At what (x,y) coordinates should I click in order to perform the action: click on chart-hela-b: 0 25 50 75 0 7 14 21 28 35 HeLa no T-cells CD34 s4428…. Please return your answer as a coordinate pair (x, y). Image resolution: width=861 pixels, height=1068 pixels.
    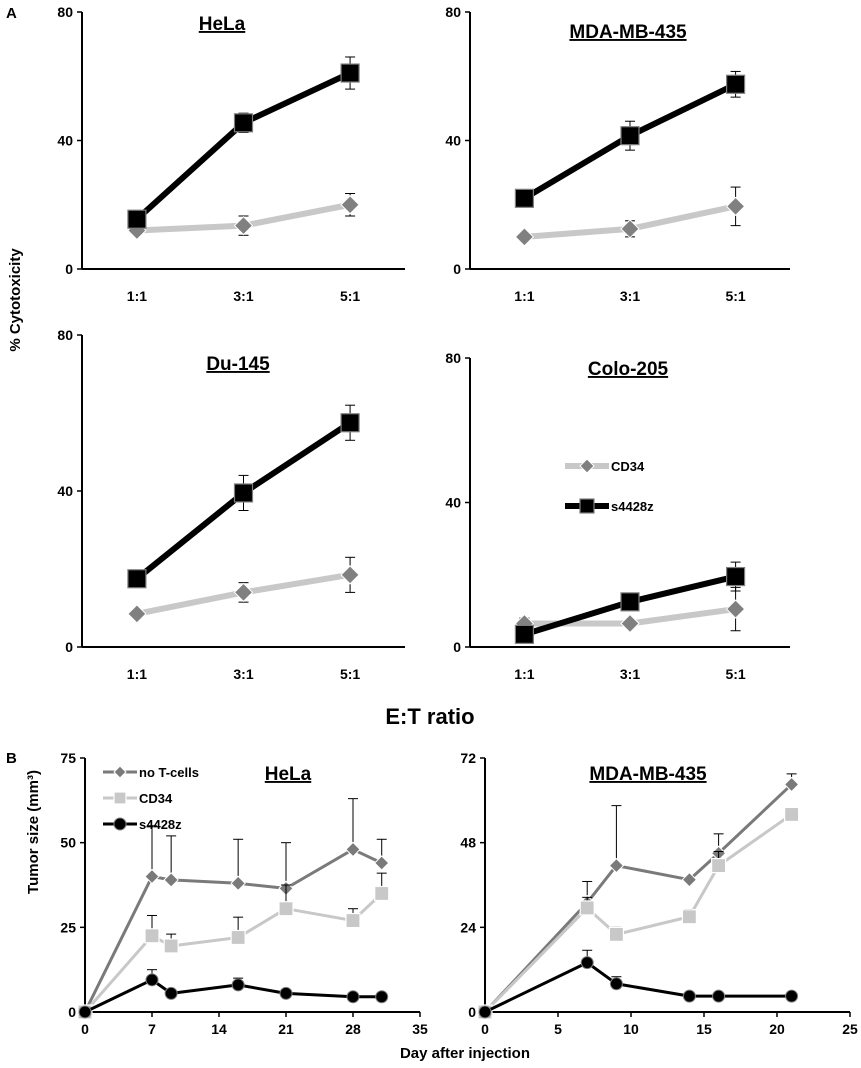
    Looking at the image, I should click on (244, 893).